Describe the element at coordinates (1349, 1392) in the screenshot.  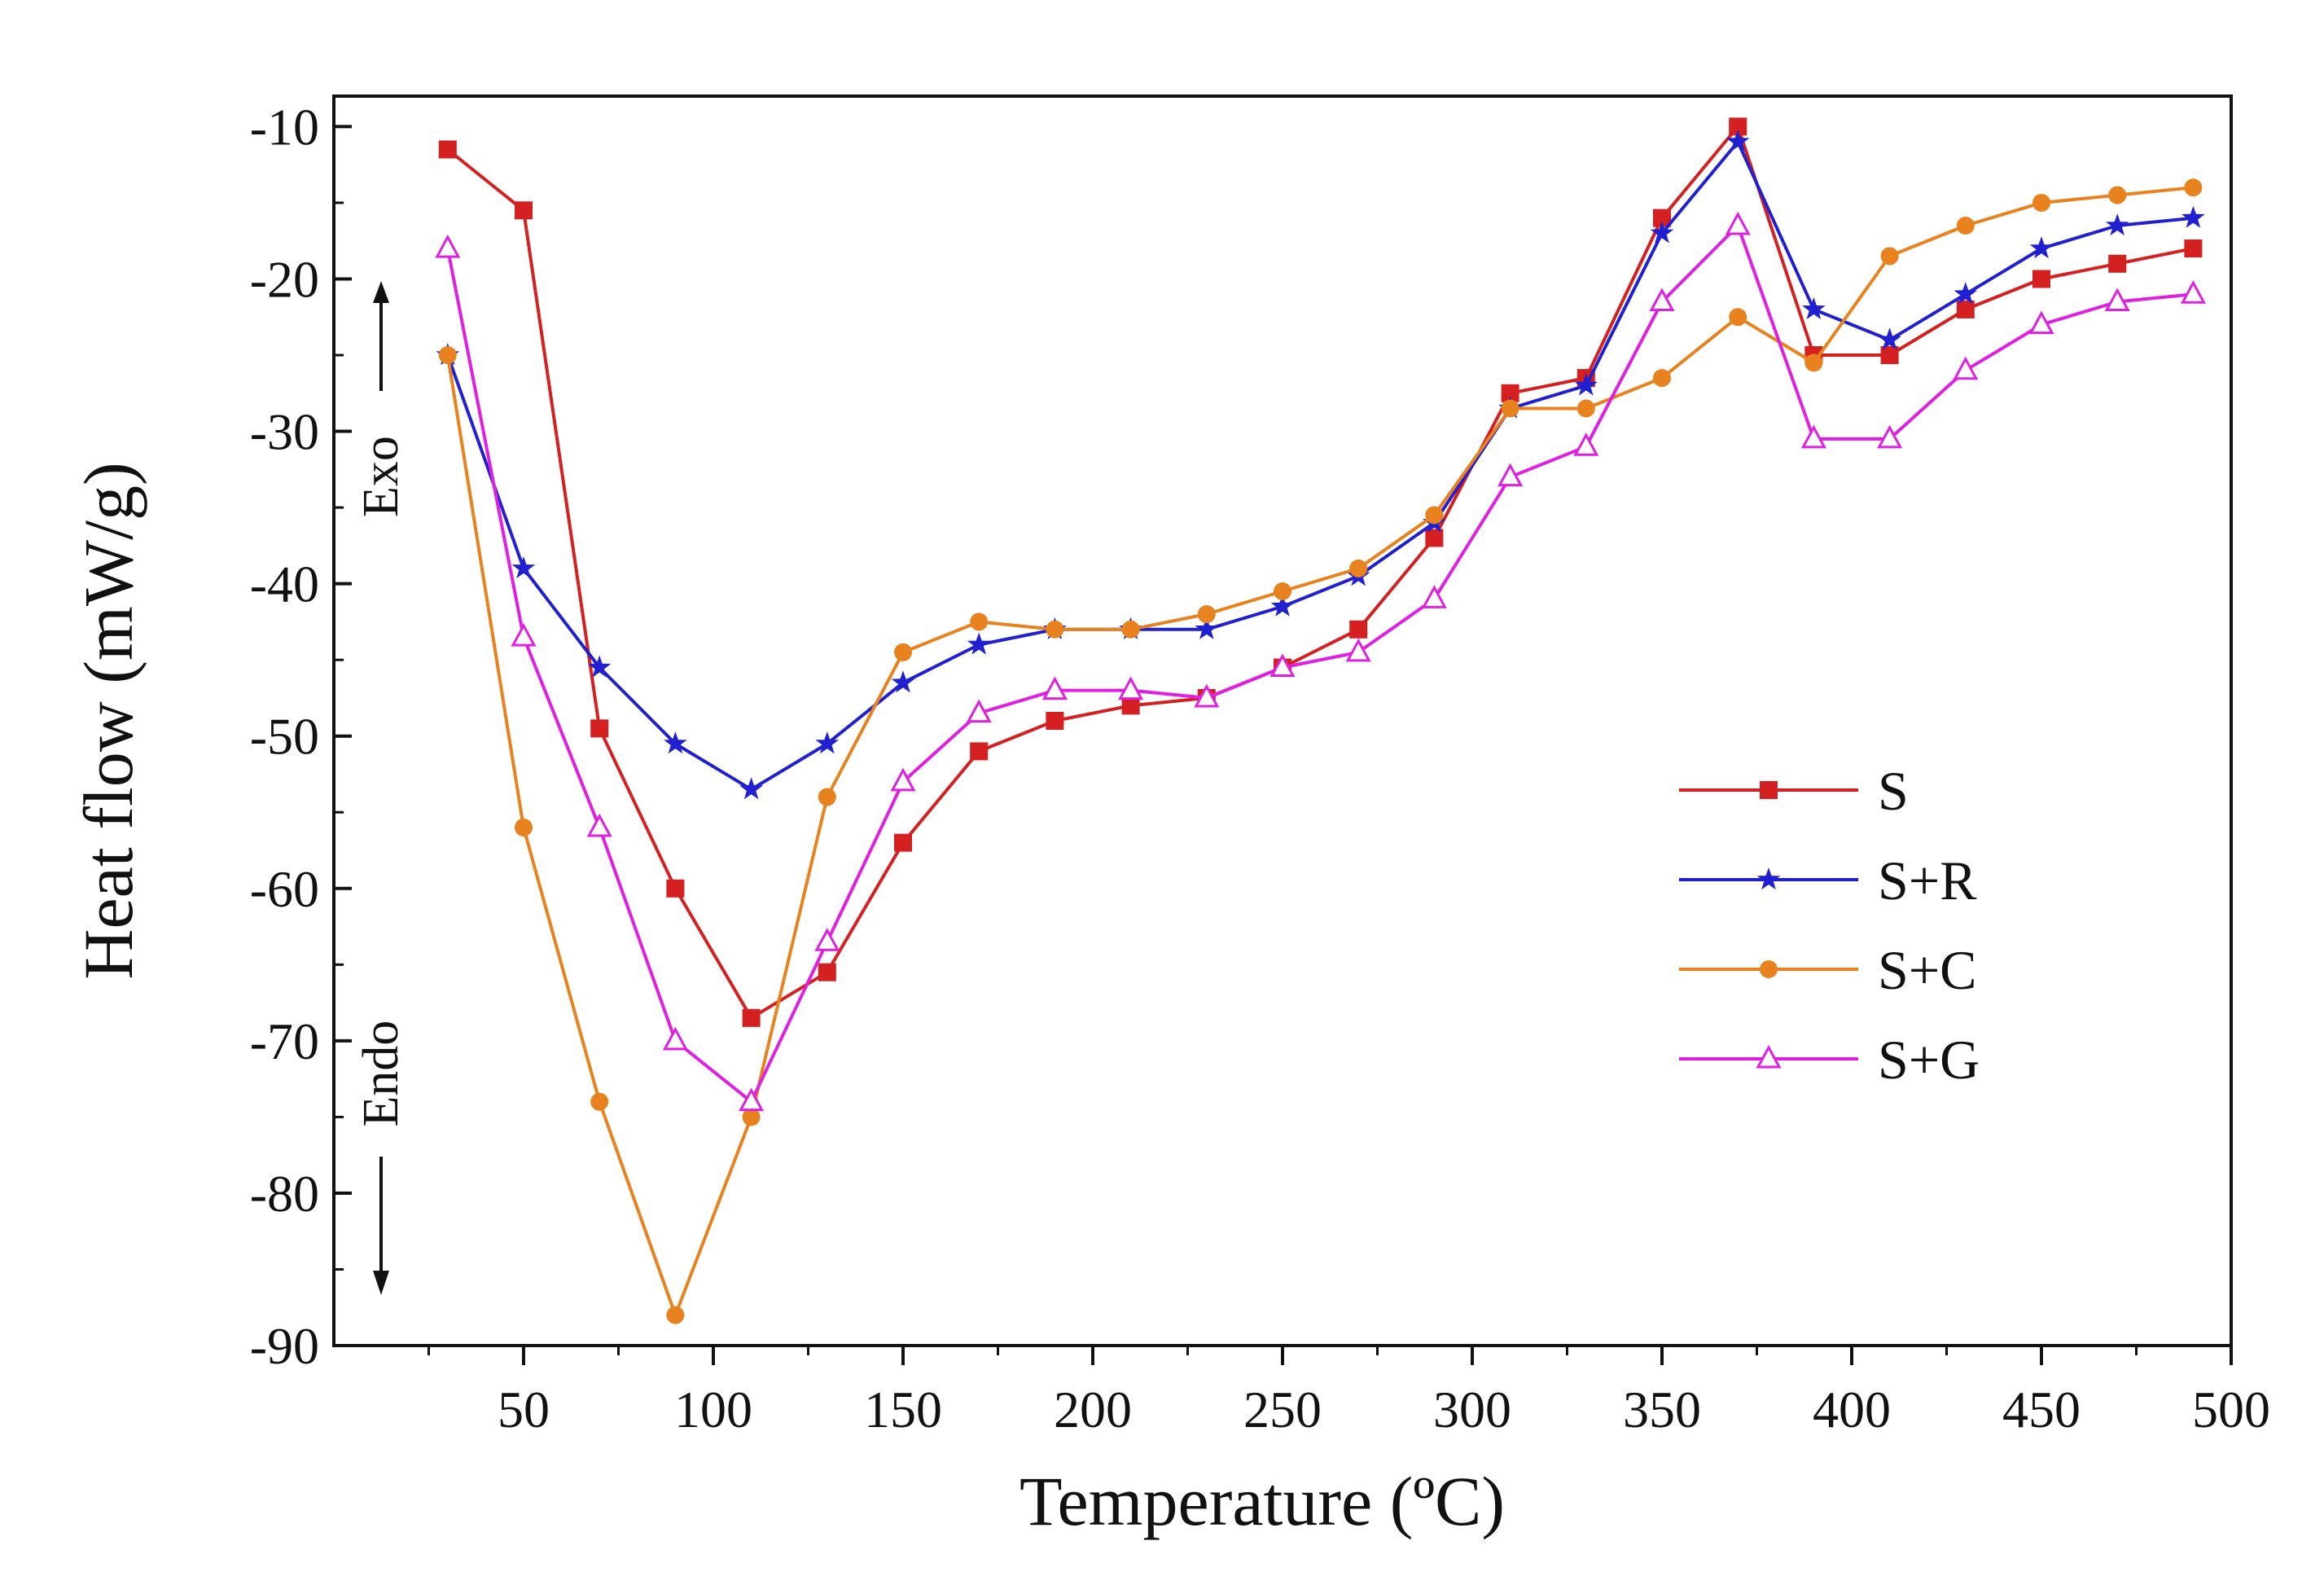
I see `x-axis-ticks: 50 100 150 200 250 300 350 400 450 500` at that location.